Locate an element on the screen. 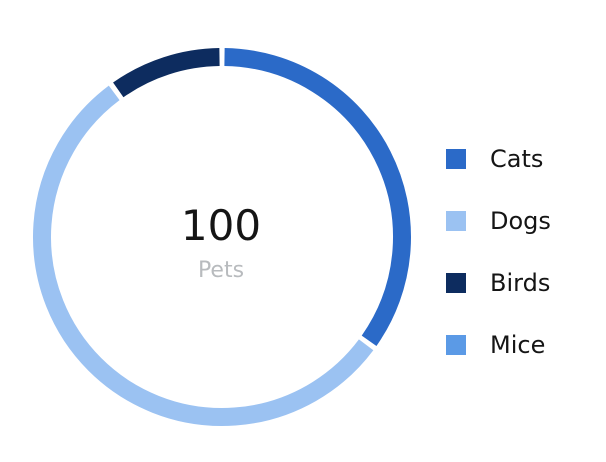 The image size is (606, 462). center-label: Pets is located at coordinates (221, 270).